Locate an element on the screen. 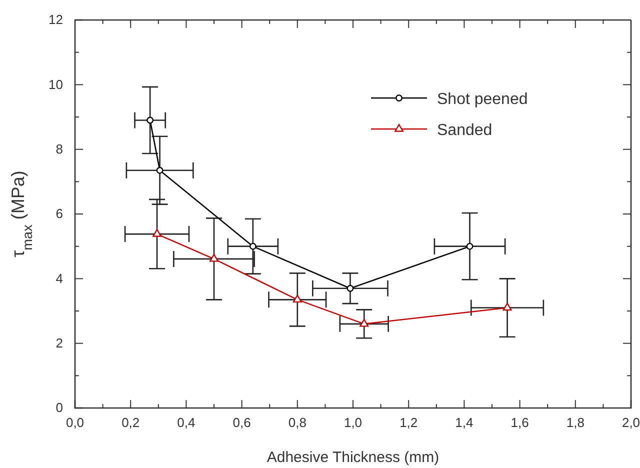  x-tick-label: 0,4 is located at coordinates (186, 422).